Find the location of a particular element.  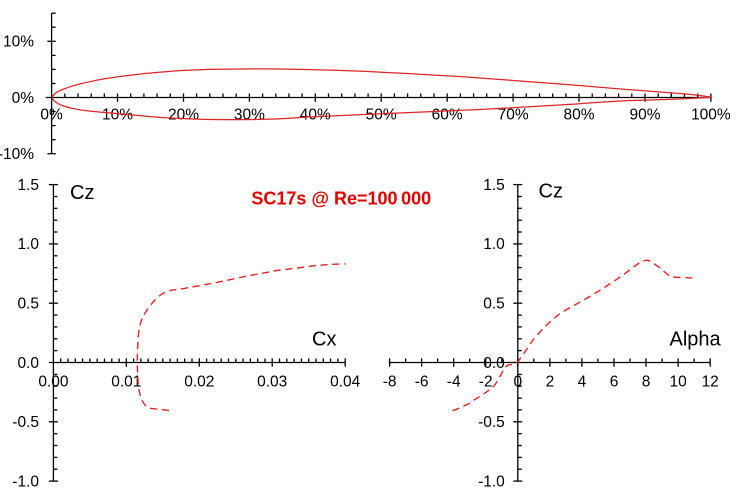

svg-text: 40% is located at coordinates (315, 114).